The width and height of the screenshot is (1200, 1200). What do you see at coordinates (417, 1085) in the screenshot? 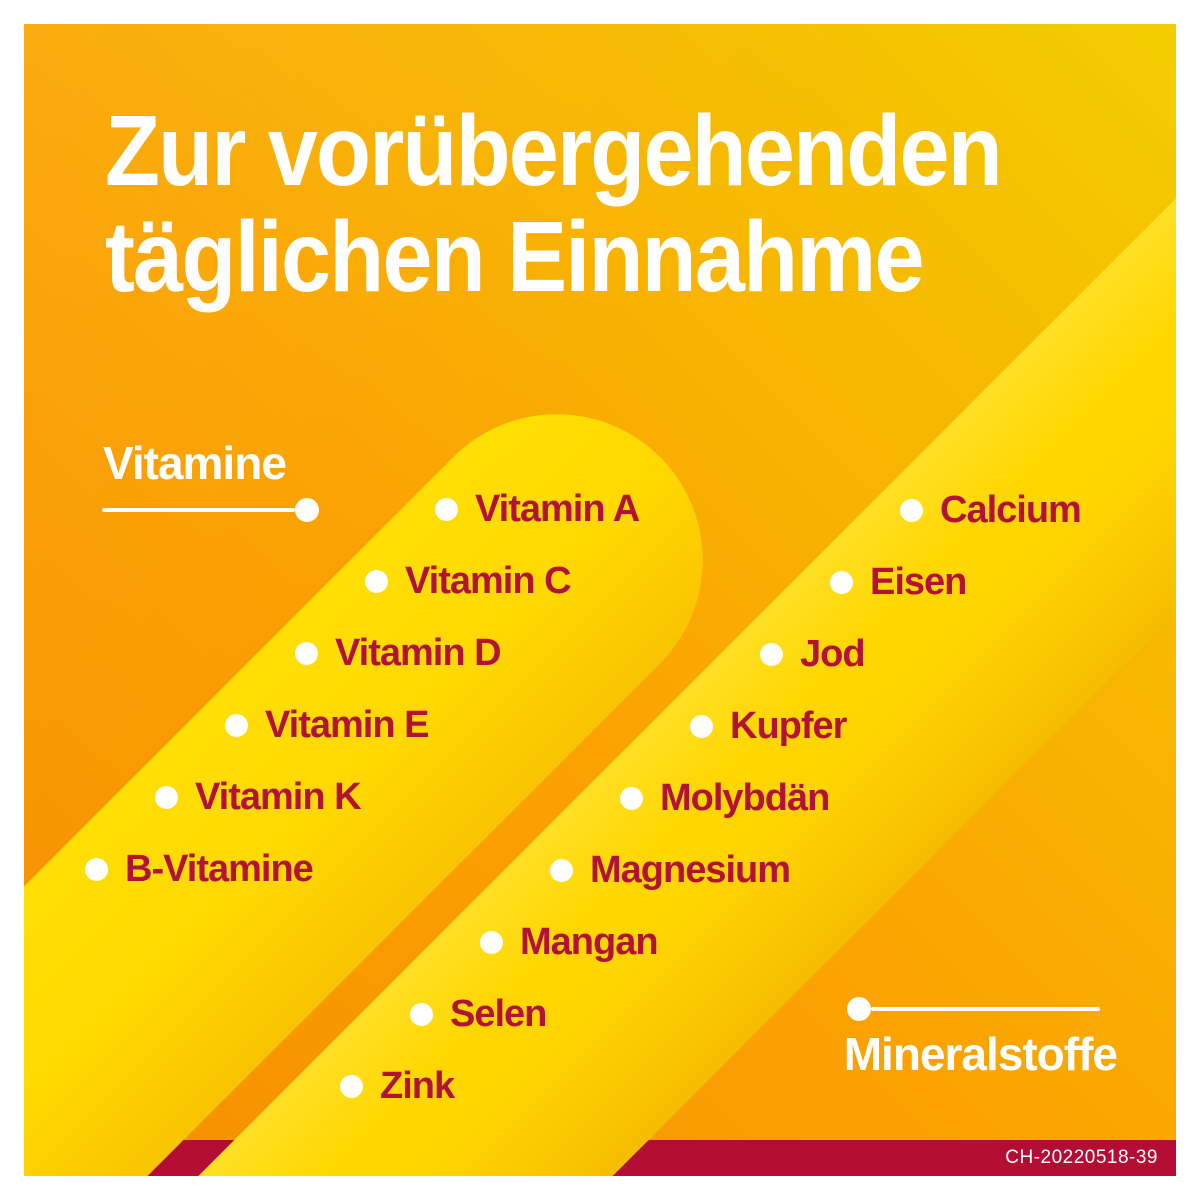
I see `list-item-label: Zink` at bounding box center [417, 1085].